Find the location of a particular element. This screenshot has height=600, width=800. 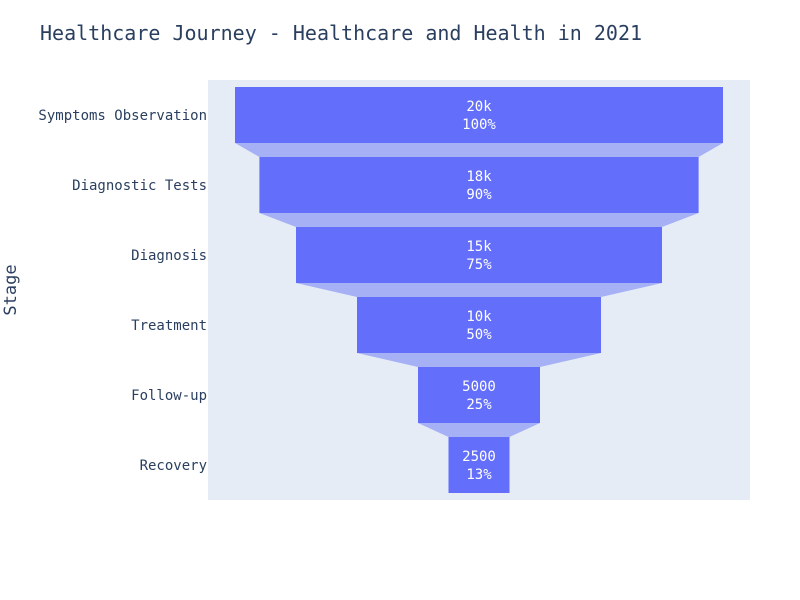

y-axis-title: Stage is located at coordinates (11, 289).